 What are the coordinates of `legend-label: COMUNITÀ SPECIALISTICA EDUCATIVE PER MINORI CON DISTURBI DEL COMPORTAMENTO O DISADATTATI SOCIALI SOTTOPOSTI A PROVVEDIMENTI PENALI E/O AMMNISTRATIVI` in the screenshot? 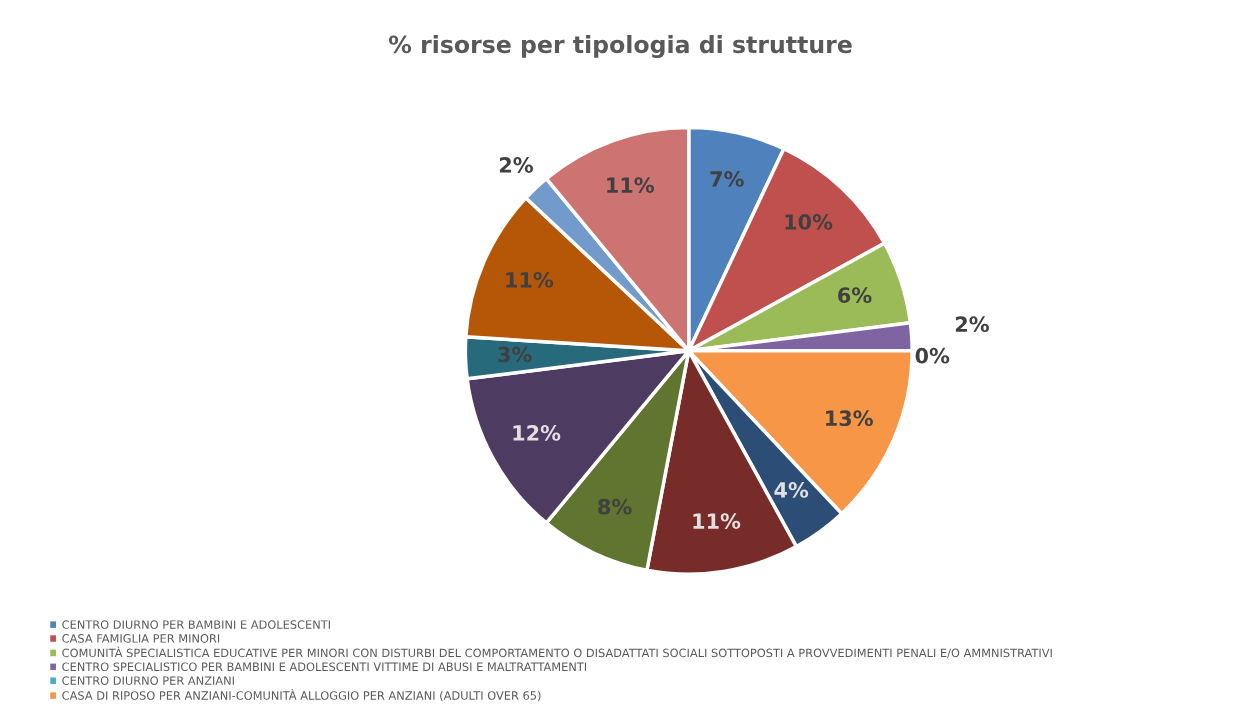 It's located at (557, 652).